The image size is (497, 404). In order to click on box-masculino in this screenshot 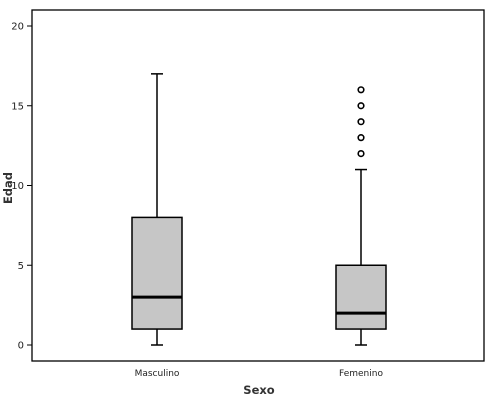, I will do `click(157, 209)`.